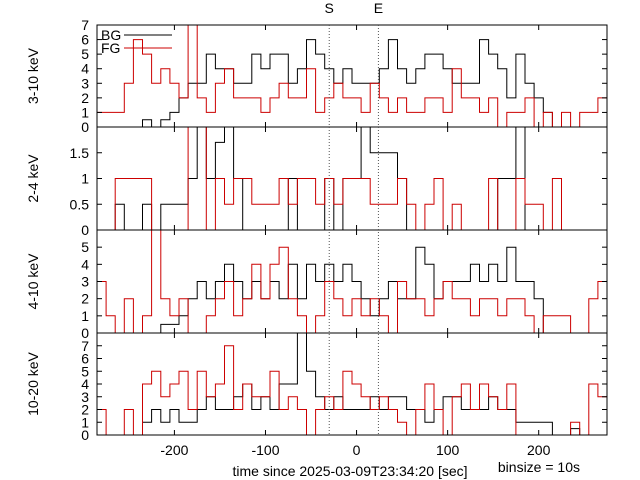 Image resolution: width=640 pixels, height=480 pixels. What do you see at coordinates (110, 48) in the screenshot?
I see `legend-label-fg: FG` at bounding box center [110, 48].